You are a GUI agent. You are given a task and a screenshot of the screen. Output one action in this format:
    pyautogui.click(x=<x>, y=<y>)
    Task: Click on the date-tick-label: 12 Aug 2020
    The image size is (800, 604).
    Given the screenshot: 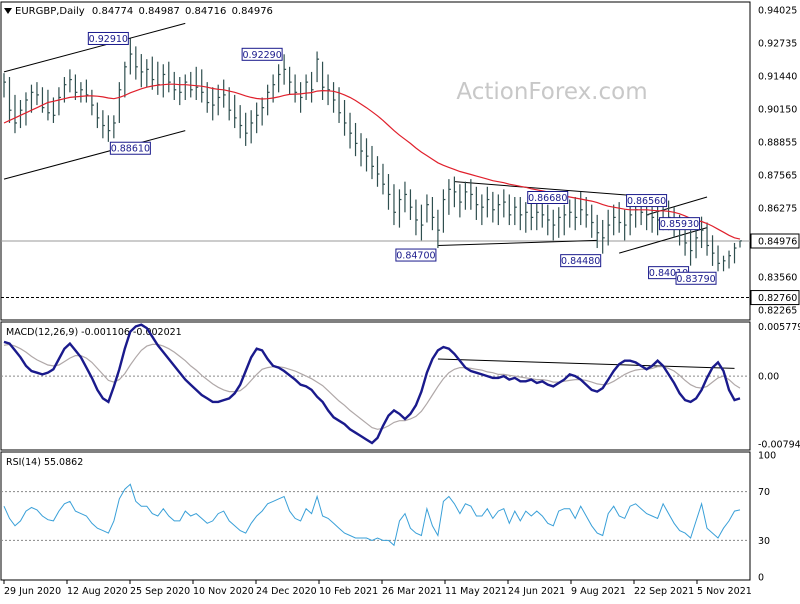 What is the action you would take?
    pyautogui.click(x=97, y=591)
    